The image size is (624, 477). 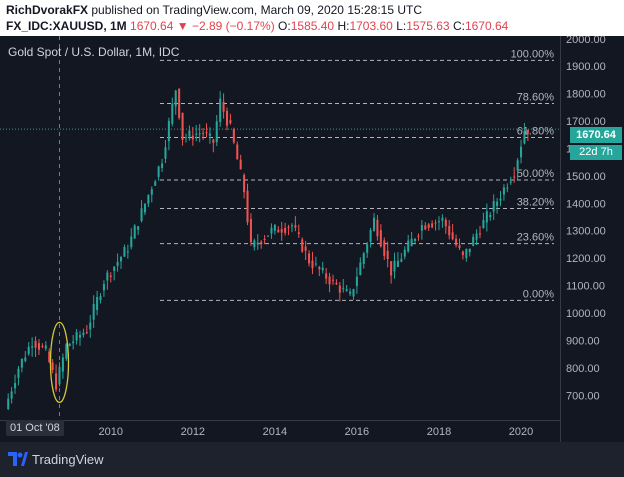 I want to click on author-name: RichDvorakFX, so click(x=47, y=10).